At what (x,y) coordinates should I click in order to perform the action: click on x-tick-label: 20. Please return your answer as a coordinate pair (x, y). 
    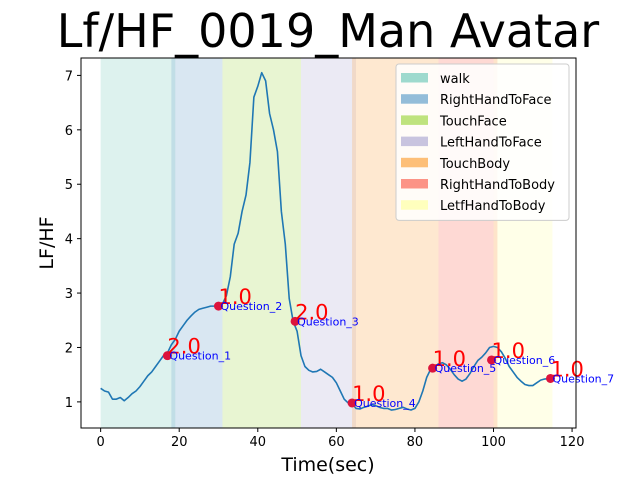
    Looking at the image, I should click on (179, 442).